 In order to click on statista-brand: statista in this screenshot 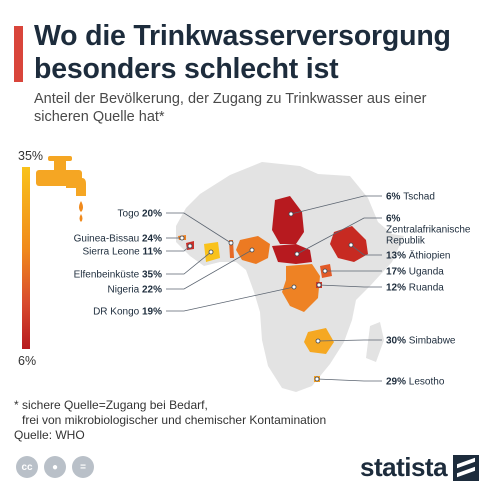, I will do `click(420, 467)`.